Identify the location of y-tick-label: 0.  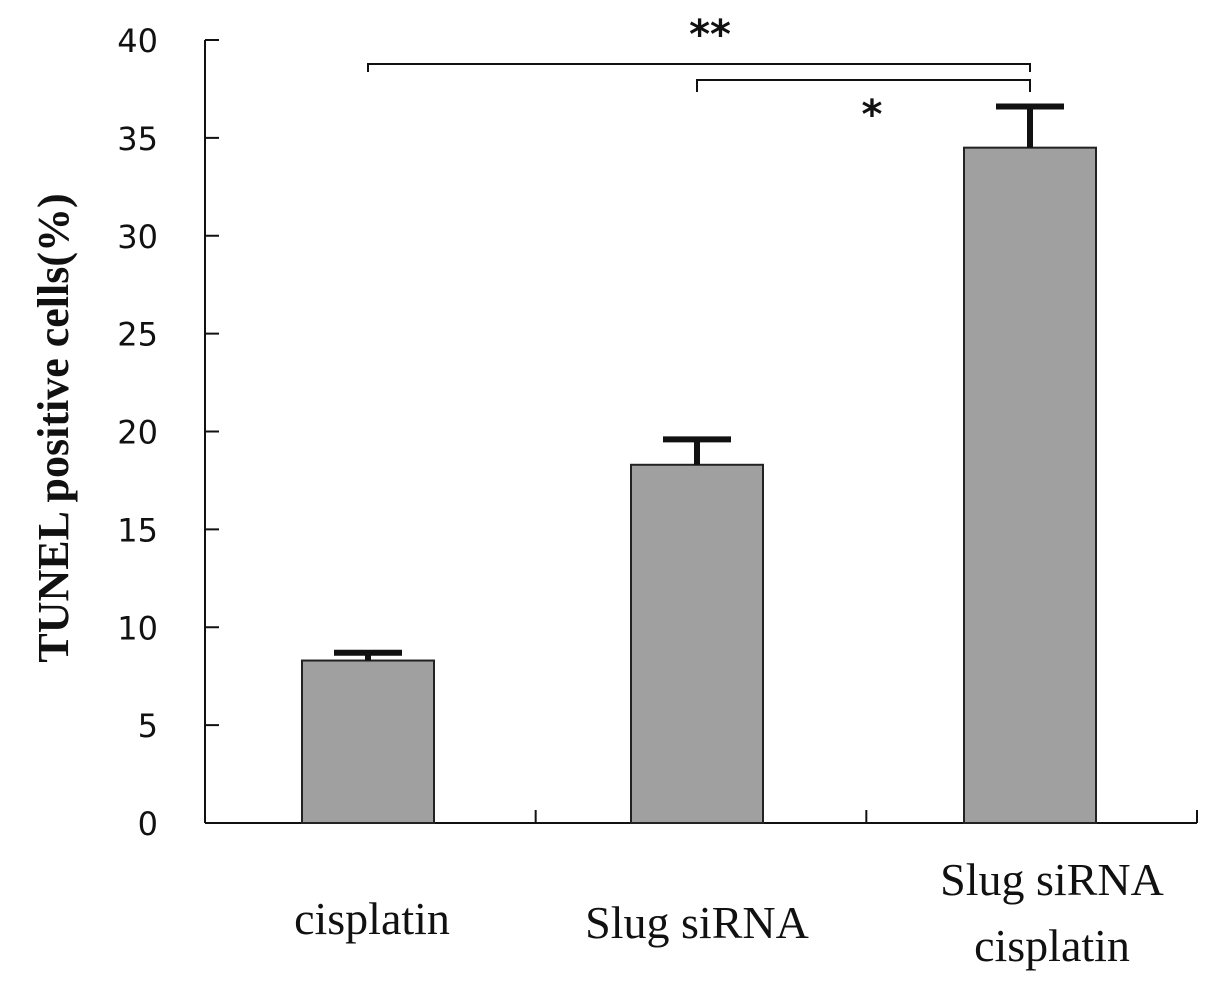
(148, 824).